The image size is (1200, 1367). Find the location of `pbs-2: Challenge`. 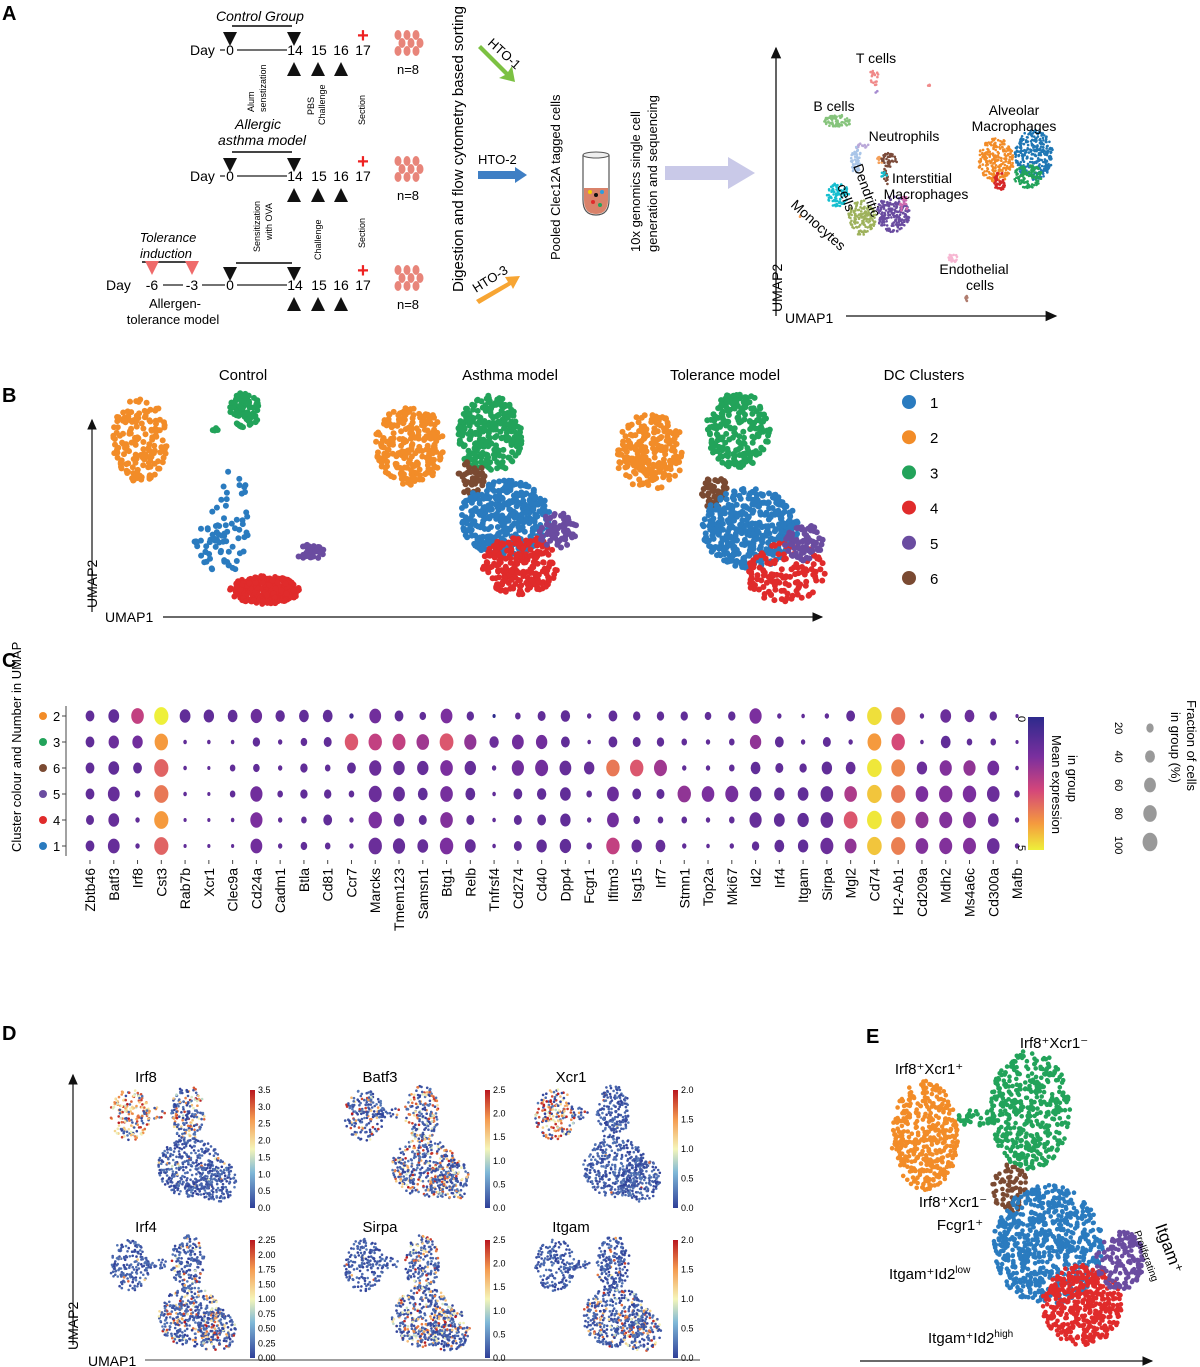

pbs-2: Challenge is located at coordinates (322, 104).